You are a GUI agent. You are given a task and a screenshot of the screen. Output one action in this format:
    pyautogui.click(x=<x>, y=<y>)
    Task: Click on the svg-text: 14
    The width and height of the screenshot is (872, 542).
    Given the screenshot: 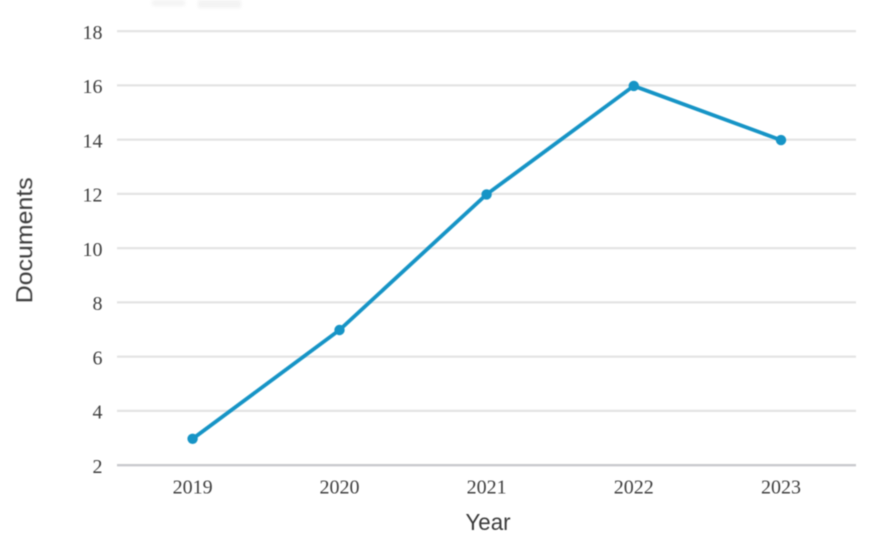 What is the action you would take?
    pyautogui.click(x=93, y=142)
    